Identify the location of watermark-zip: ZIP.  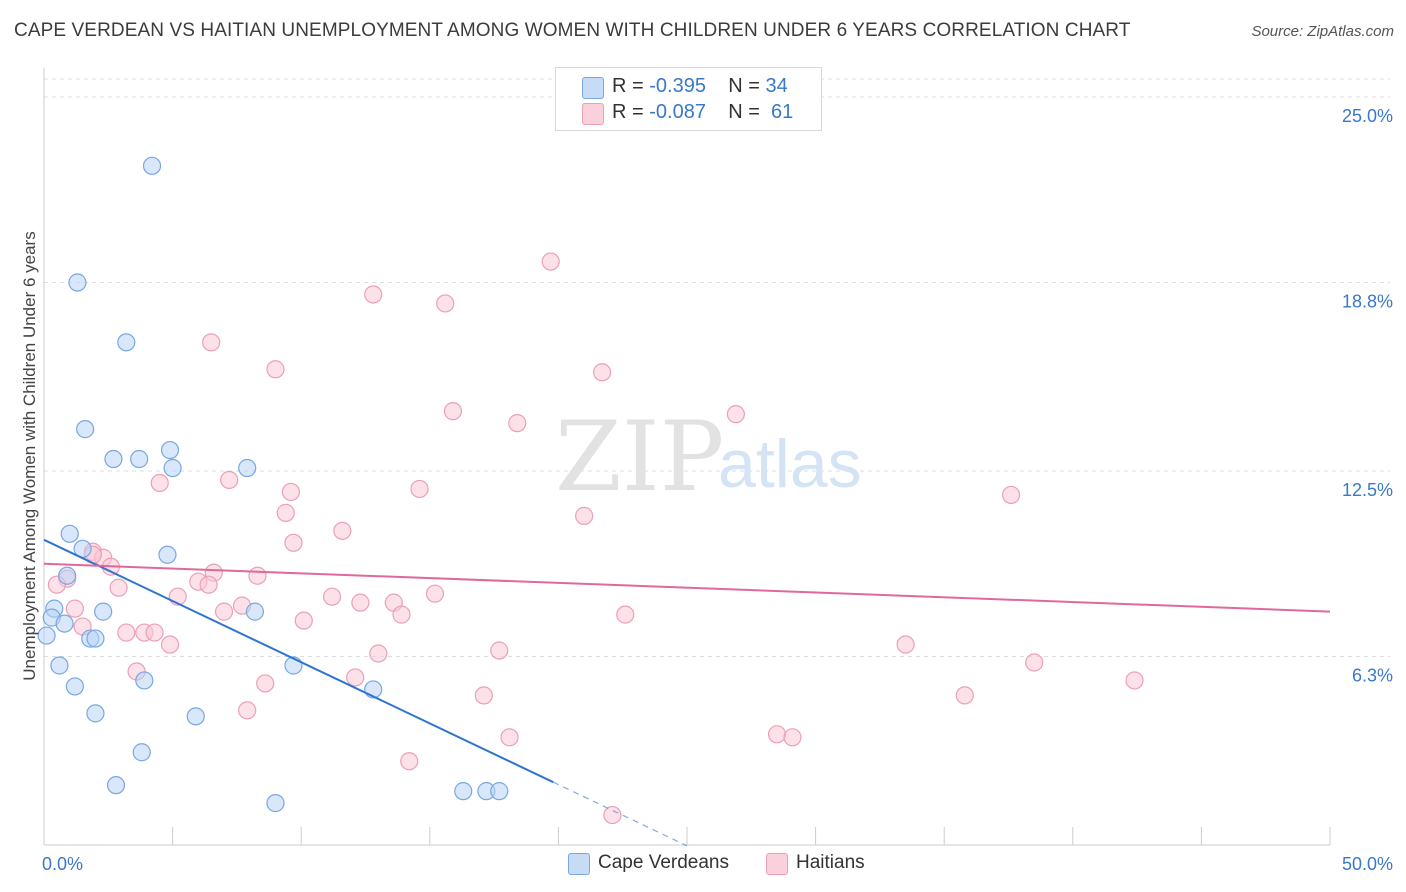
(639, 457).